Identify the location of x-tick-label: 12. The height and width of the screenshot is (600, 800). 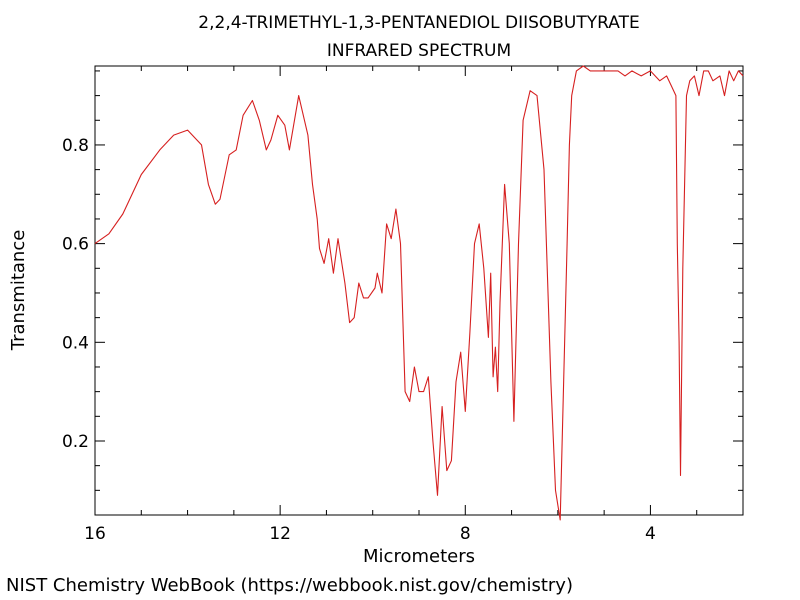
(280, 534).